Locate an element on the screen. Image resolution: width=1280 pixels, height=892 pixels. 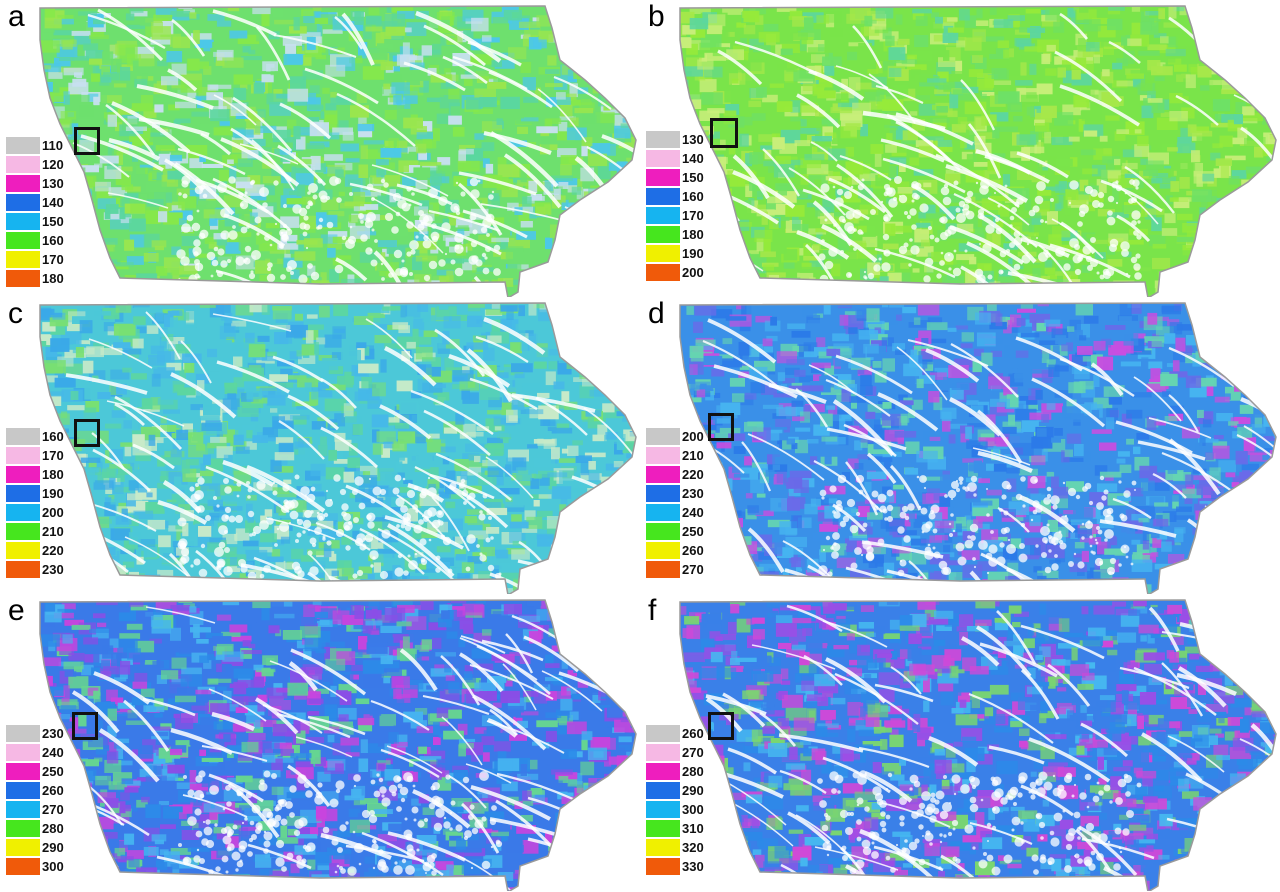
color-legend: 130 140 150 160 170 180 190 200 is located at coordinates (675, 206).